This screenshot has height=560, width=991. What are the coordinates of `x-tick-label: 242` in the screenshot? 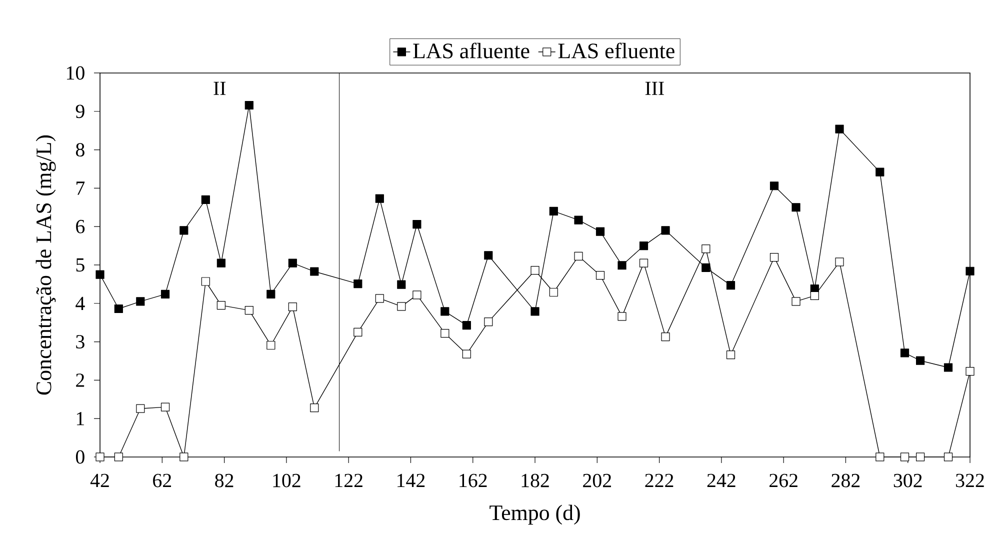 It's located at (721, 481).